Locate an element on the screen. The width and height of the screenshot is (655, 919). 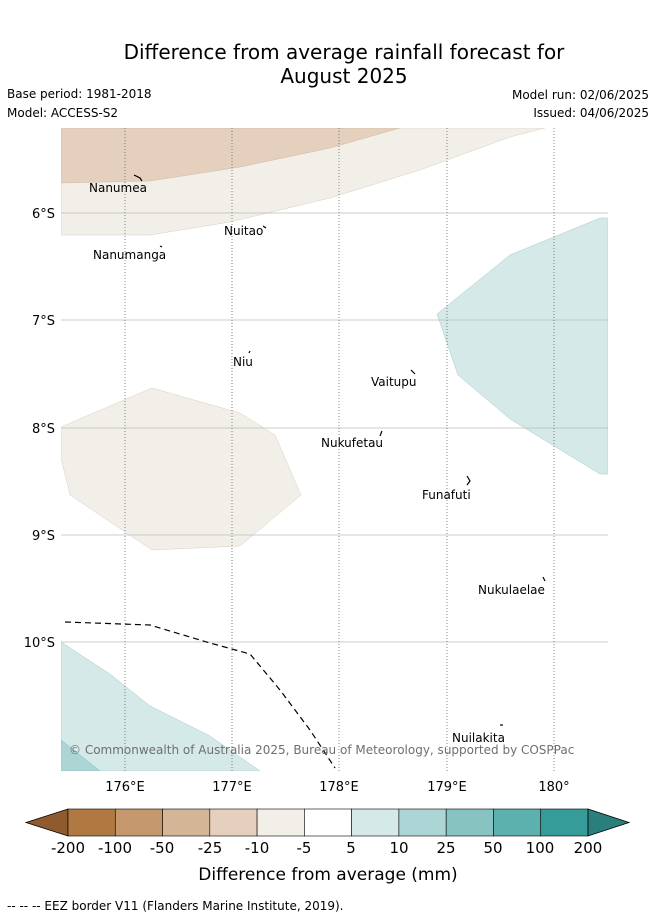
place-nanumanga: Nanumanga is located at coordinates (129, 255).